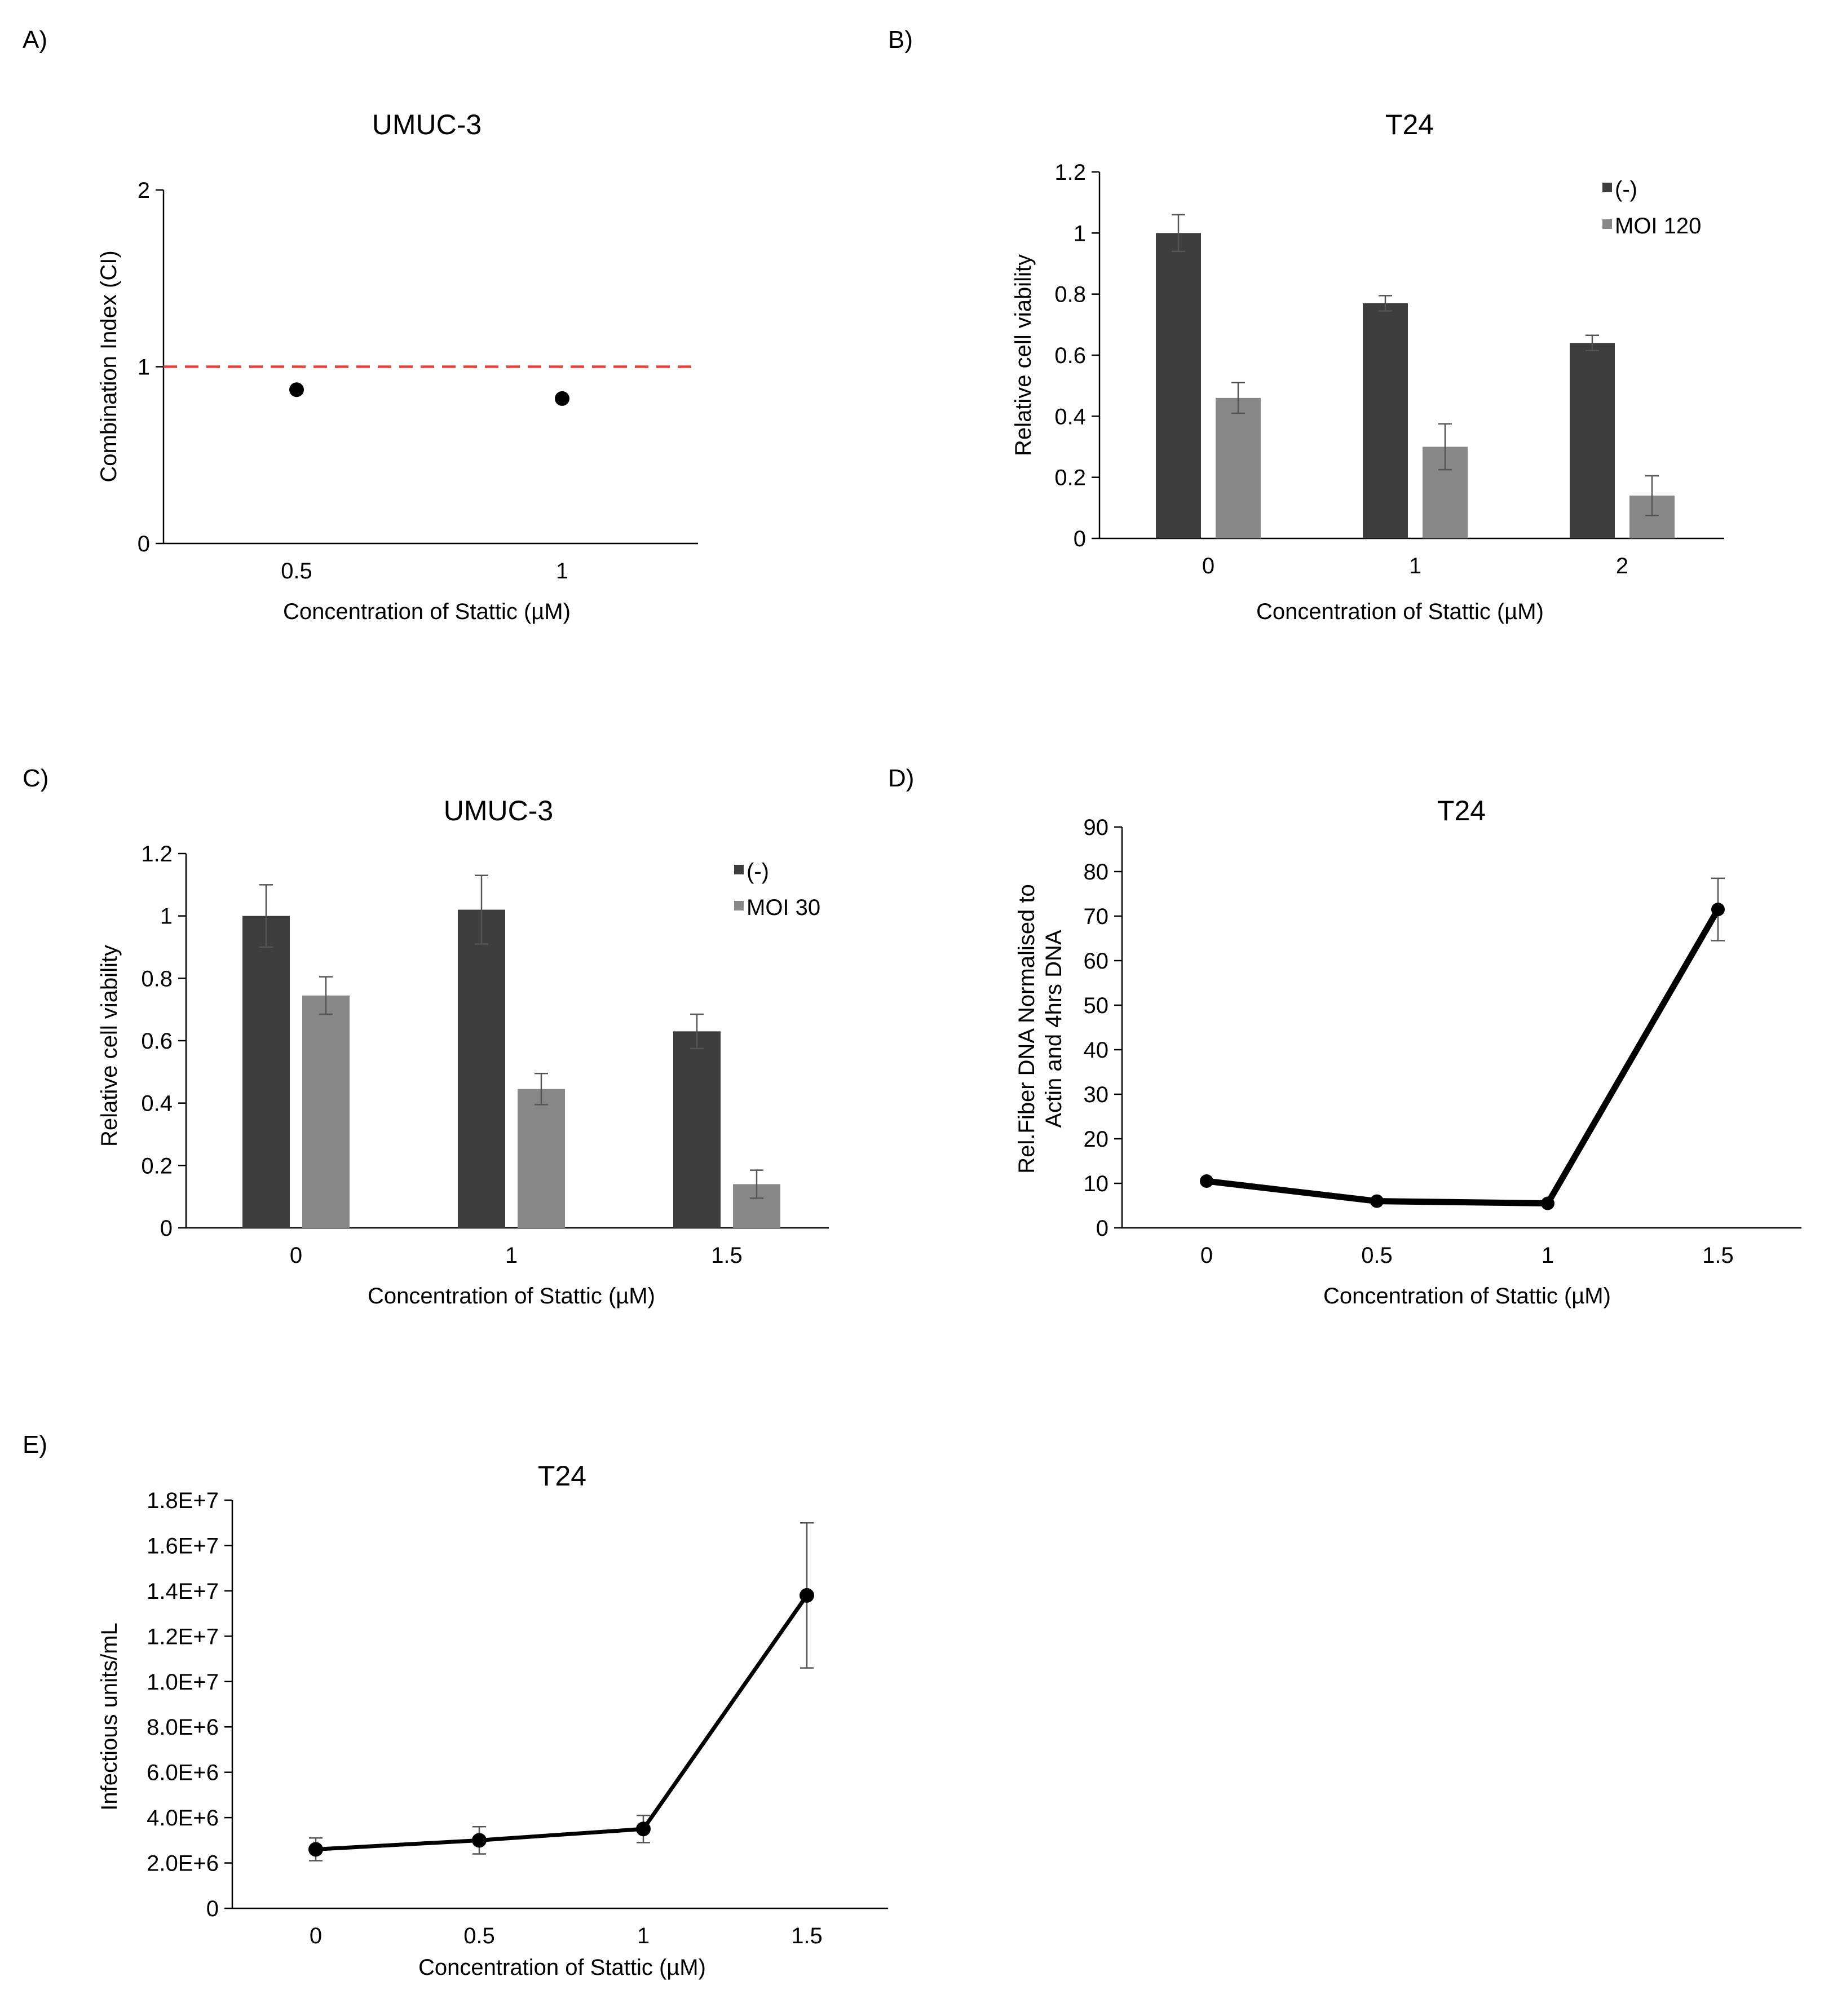 The image size is (1824, 2016). Describe the element at coordinates (1096, 916) in the screenshot. I see `panel-d-y-tick-label: 70` at that location.